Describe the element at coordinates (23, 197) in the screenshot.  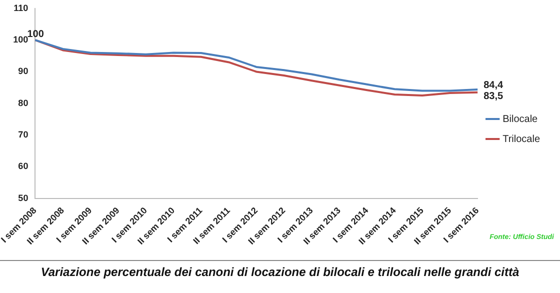
I see `y-tick-label: 50` at that location.